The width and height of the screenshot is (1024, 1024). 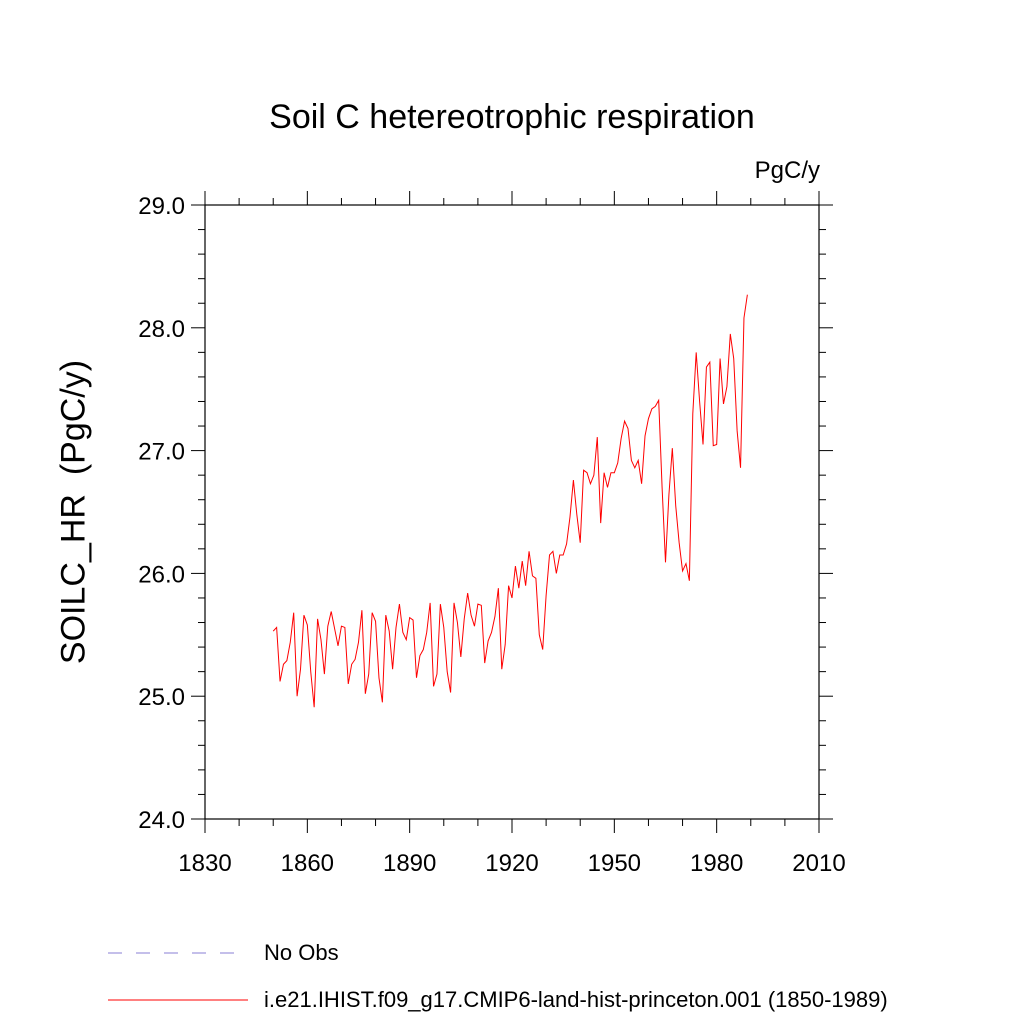 What do you see at coordinates (161, 206) in the screenshot?
I see `y-tick-label: 29.0` at bounding box center [161, 206].